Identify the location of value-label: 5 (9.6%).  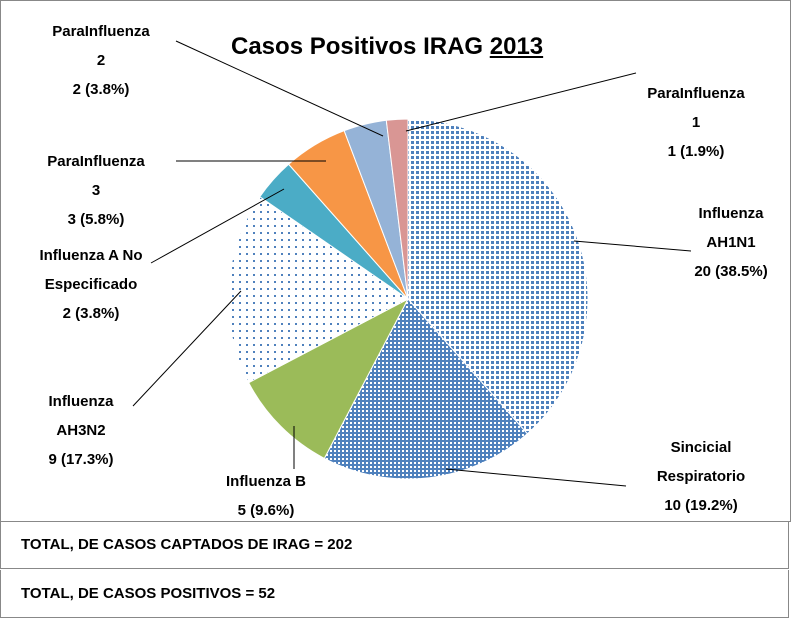
(266, 510).